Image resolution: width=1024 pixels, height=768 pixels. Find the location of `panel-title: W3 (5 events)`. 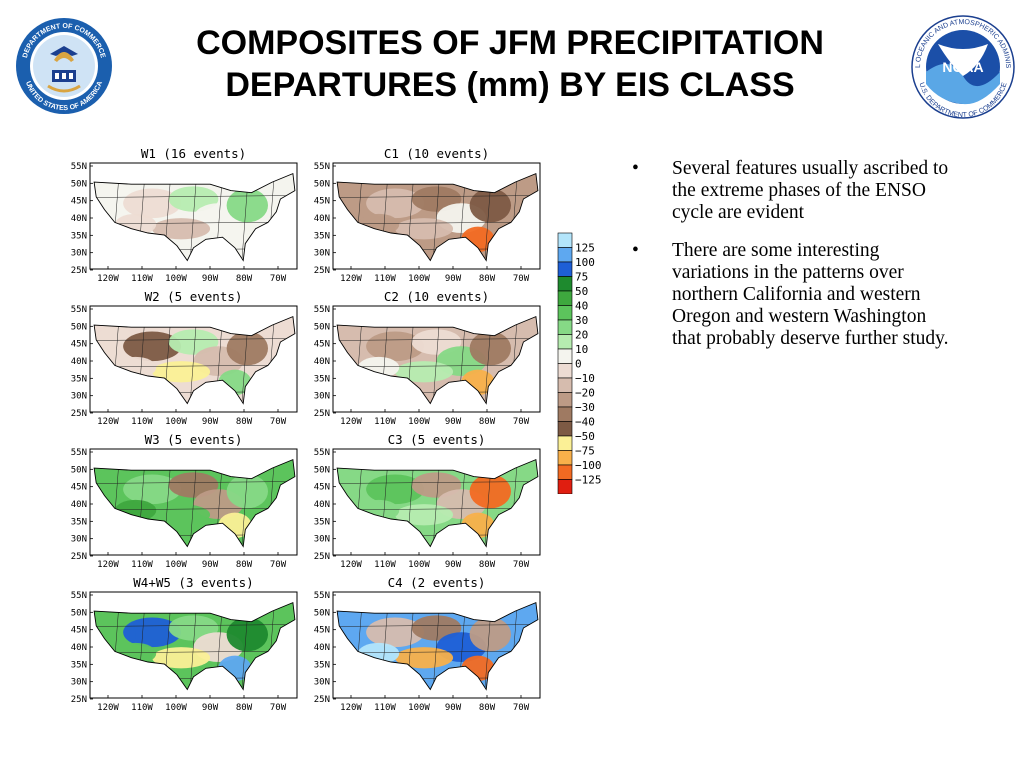

panel-title: W3 (5 events) is located at coordinates (194, 439).